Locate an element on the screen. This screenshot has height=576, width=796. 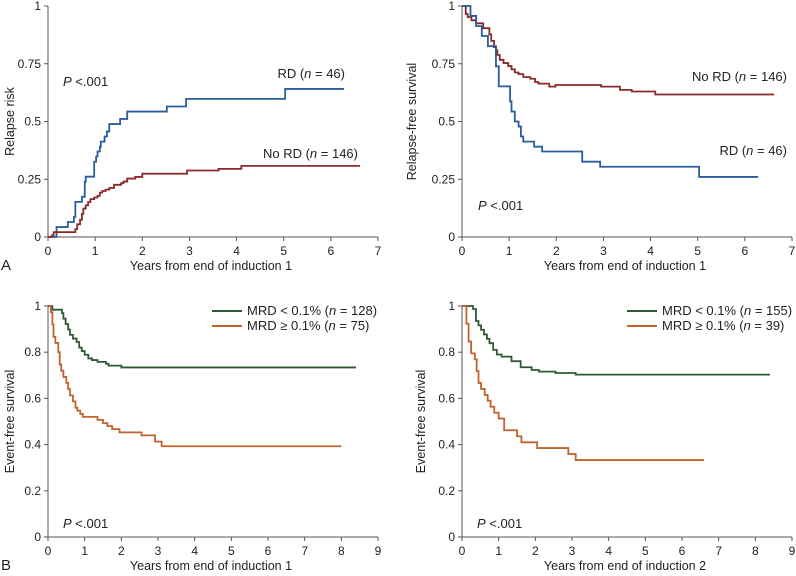
legend-label: MRD ≥ 0.1% (n = 39) is located at coordinates (723, 325).